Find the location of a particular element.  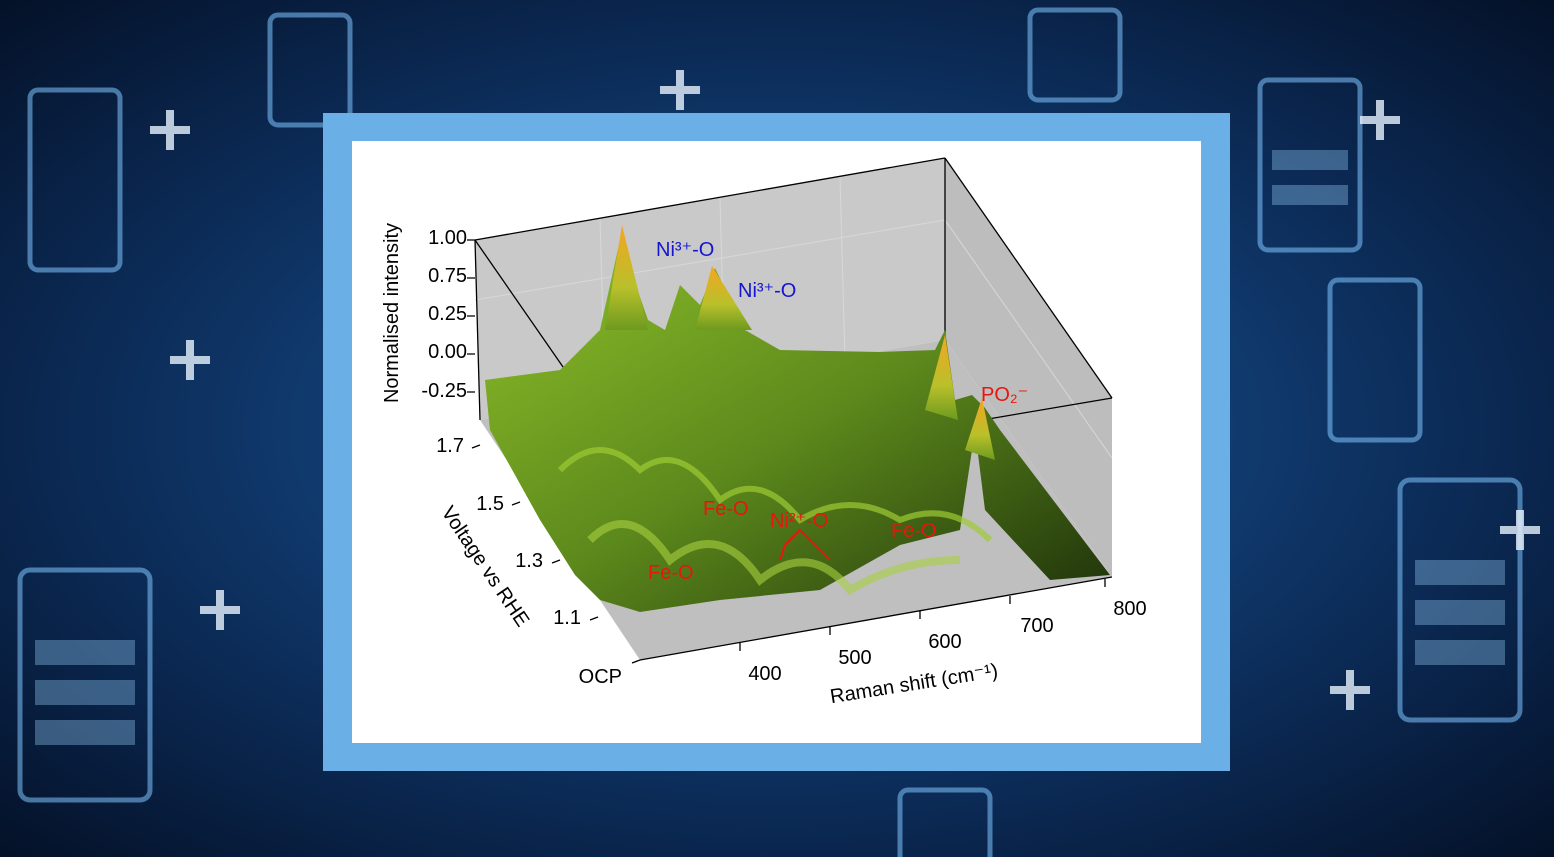

z-tick-label: 0.75 is located at coordinates (447, 276).